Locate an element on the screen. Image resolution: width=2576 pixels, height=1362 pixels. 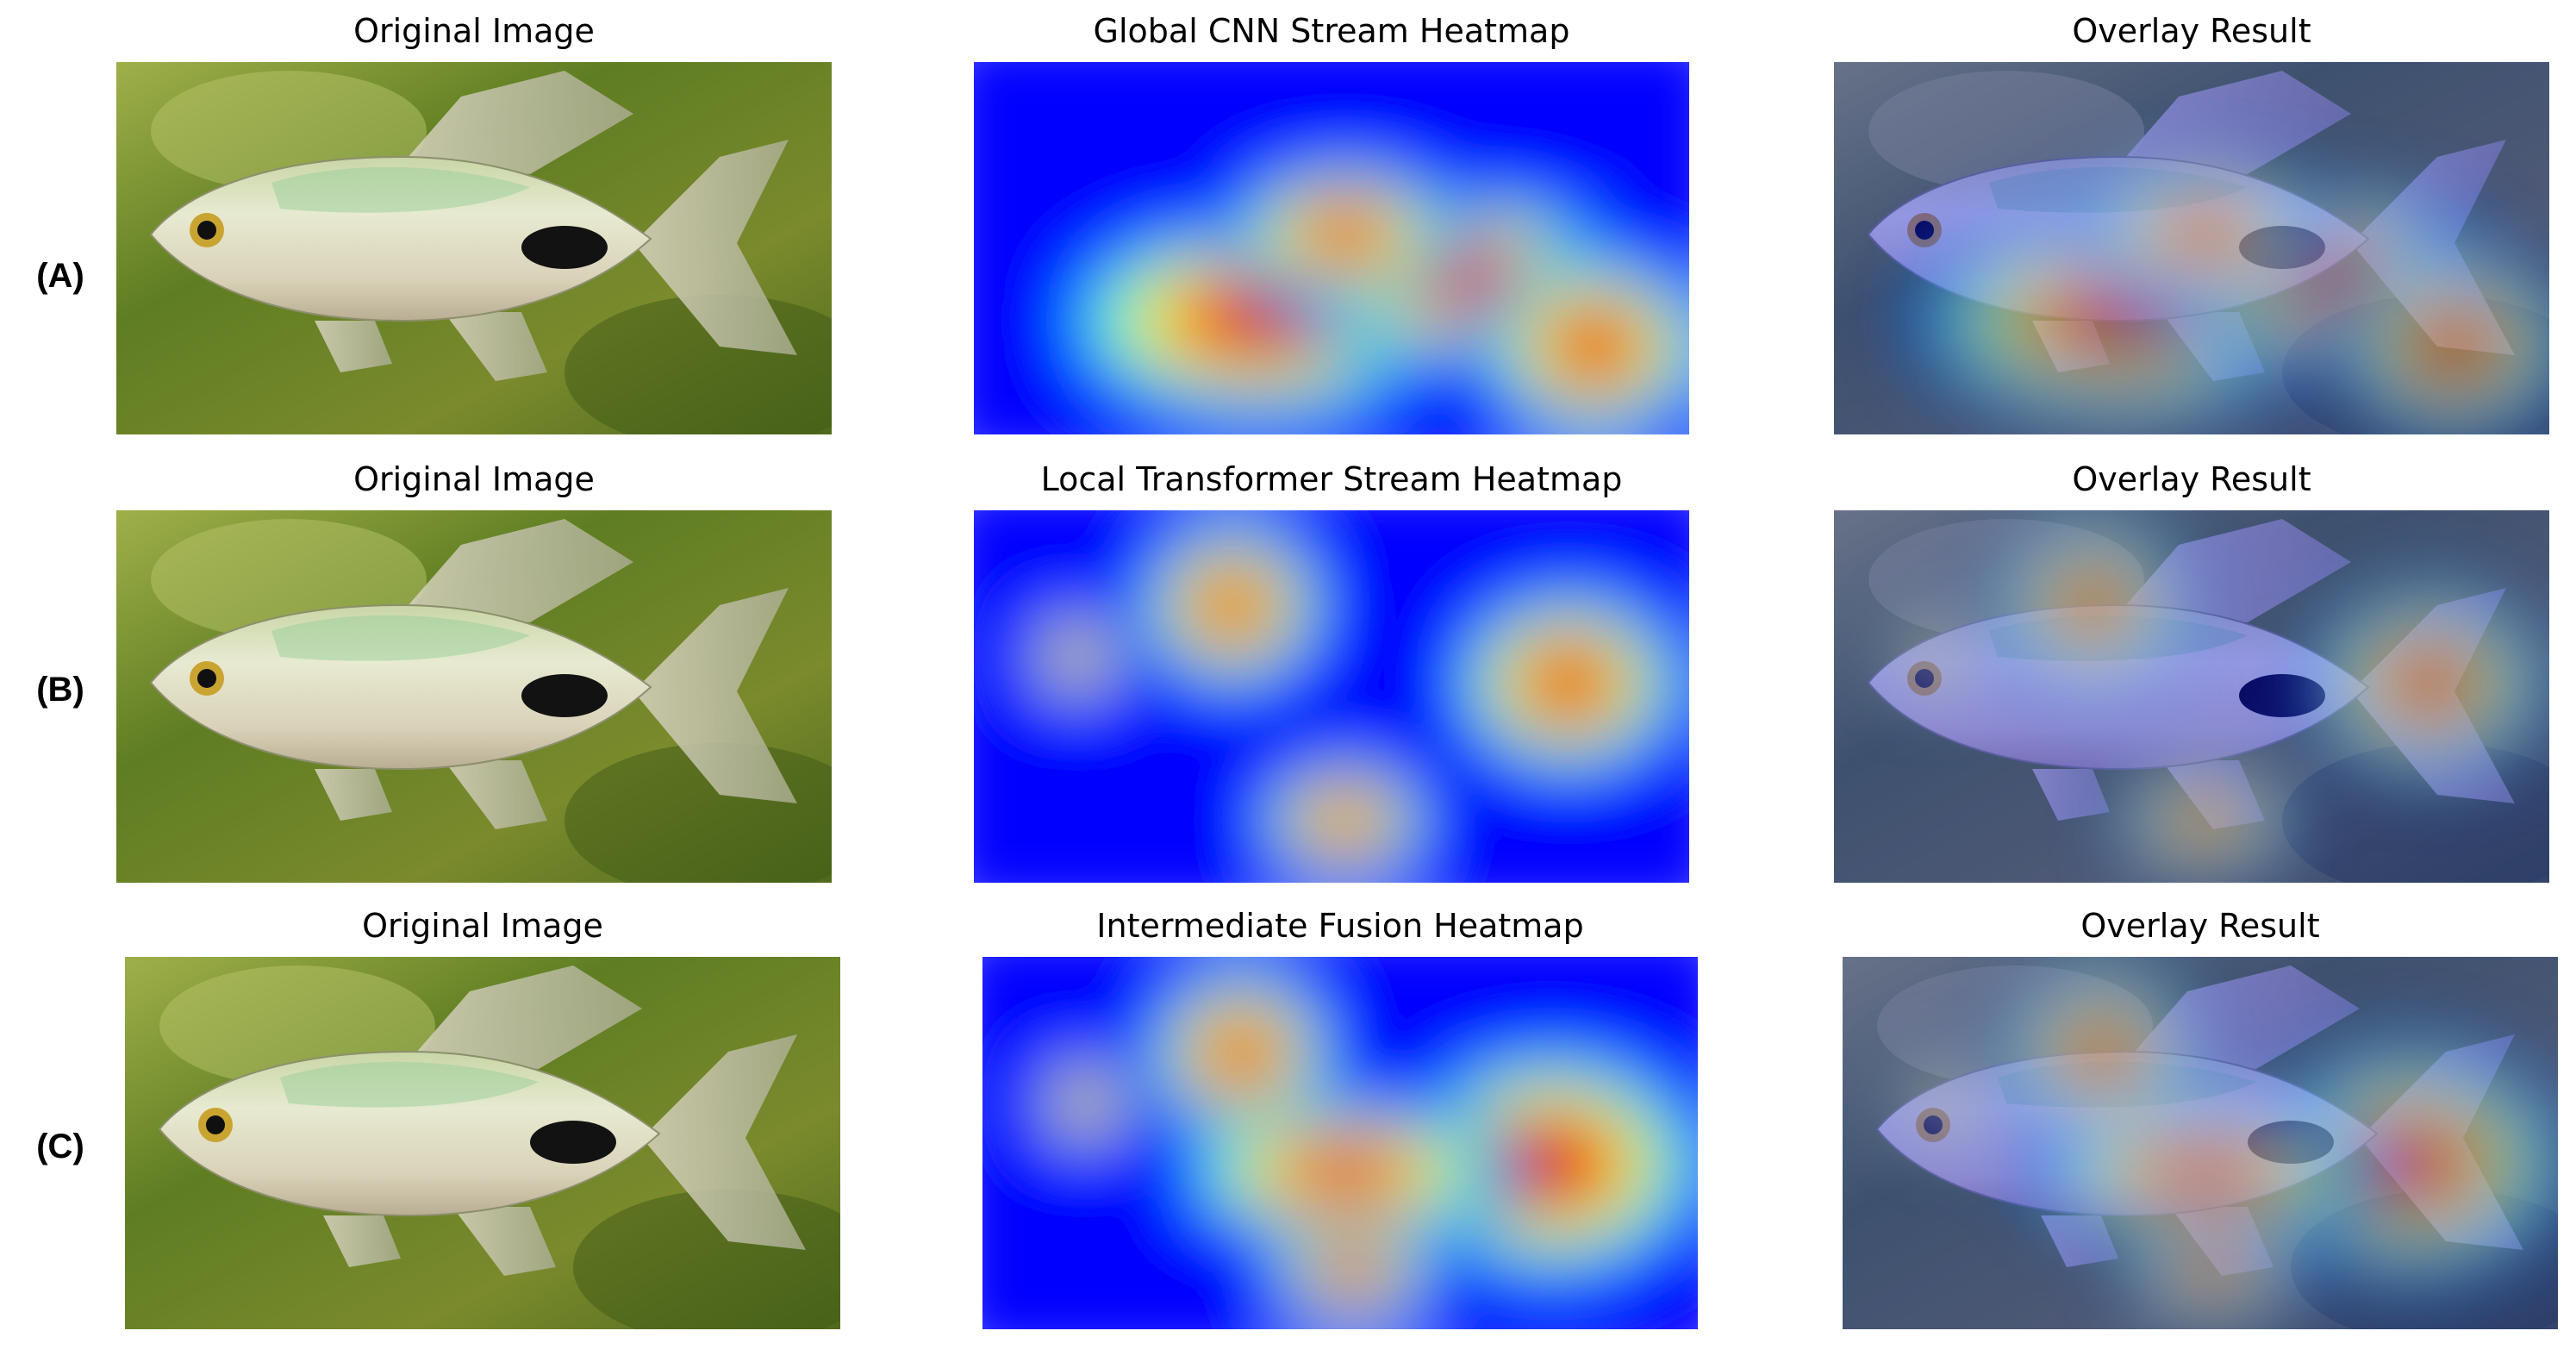
row-label-b: (B) is located at coordinates (60, 690).